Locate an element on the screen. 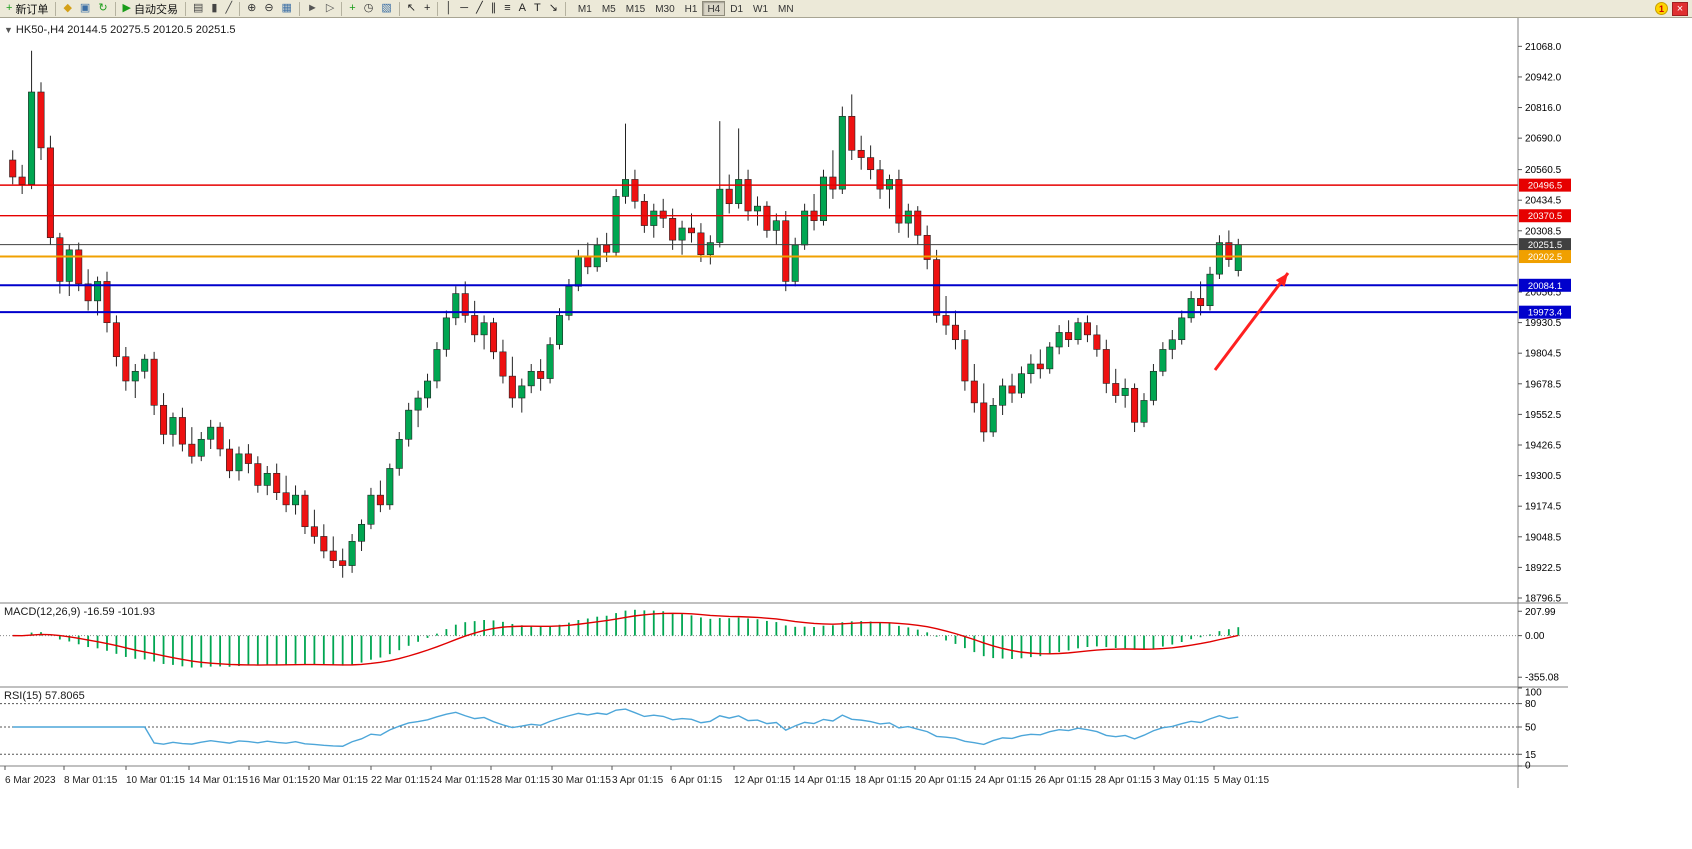  timeframe-m15-button: M15 is located at coordinates (635, 9).